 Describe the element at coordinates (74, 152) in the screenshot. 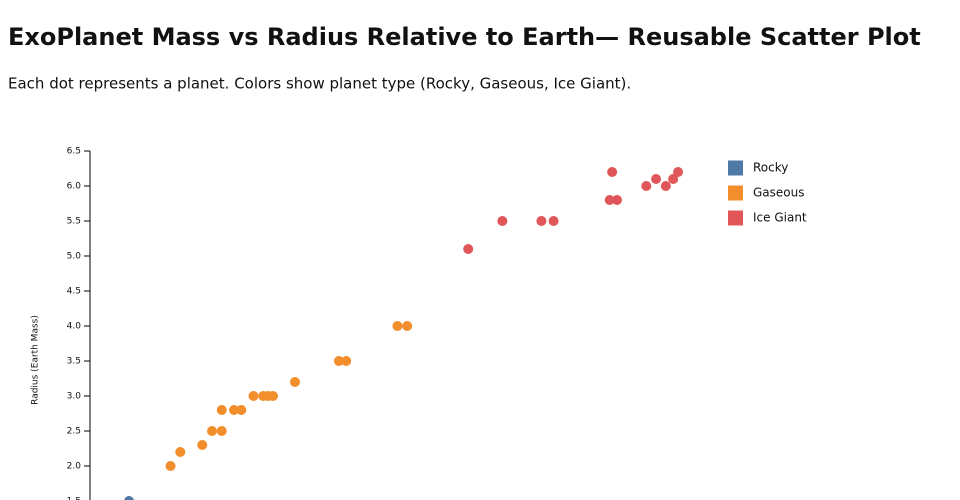

I see `y-tick-label: 6.5` at that location.